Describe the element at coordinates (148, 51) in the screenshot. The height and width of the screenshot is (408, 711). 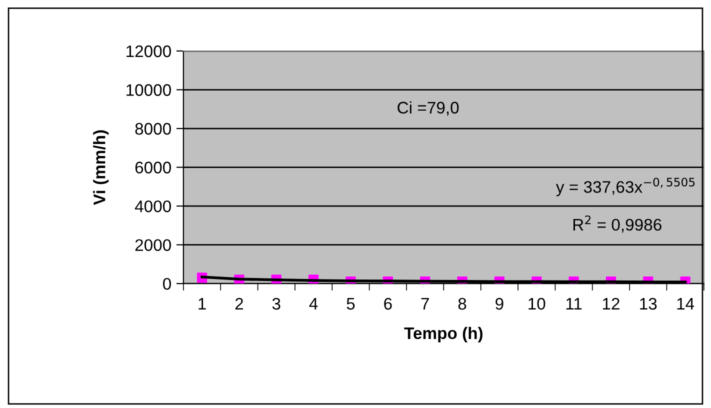
I see `y-tick-label: 12000` at that location.